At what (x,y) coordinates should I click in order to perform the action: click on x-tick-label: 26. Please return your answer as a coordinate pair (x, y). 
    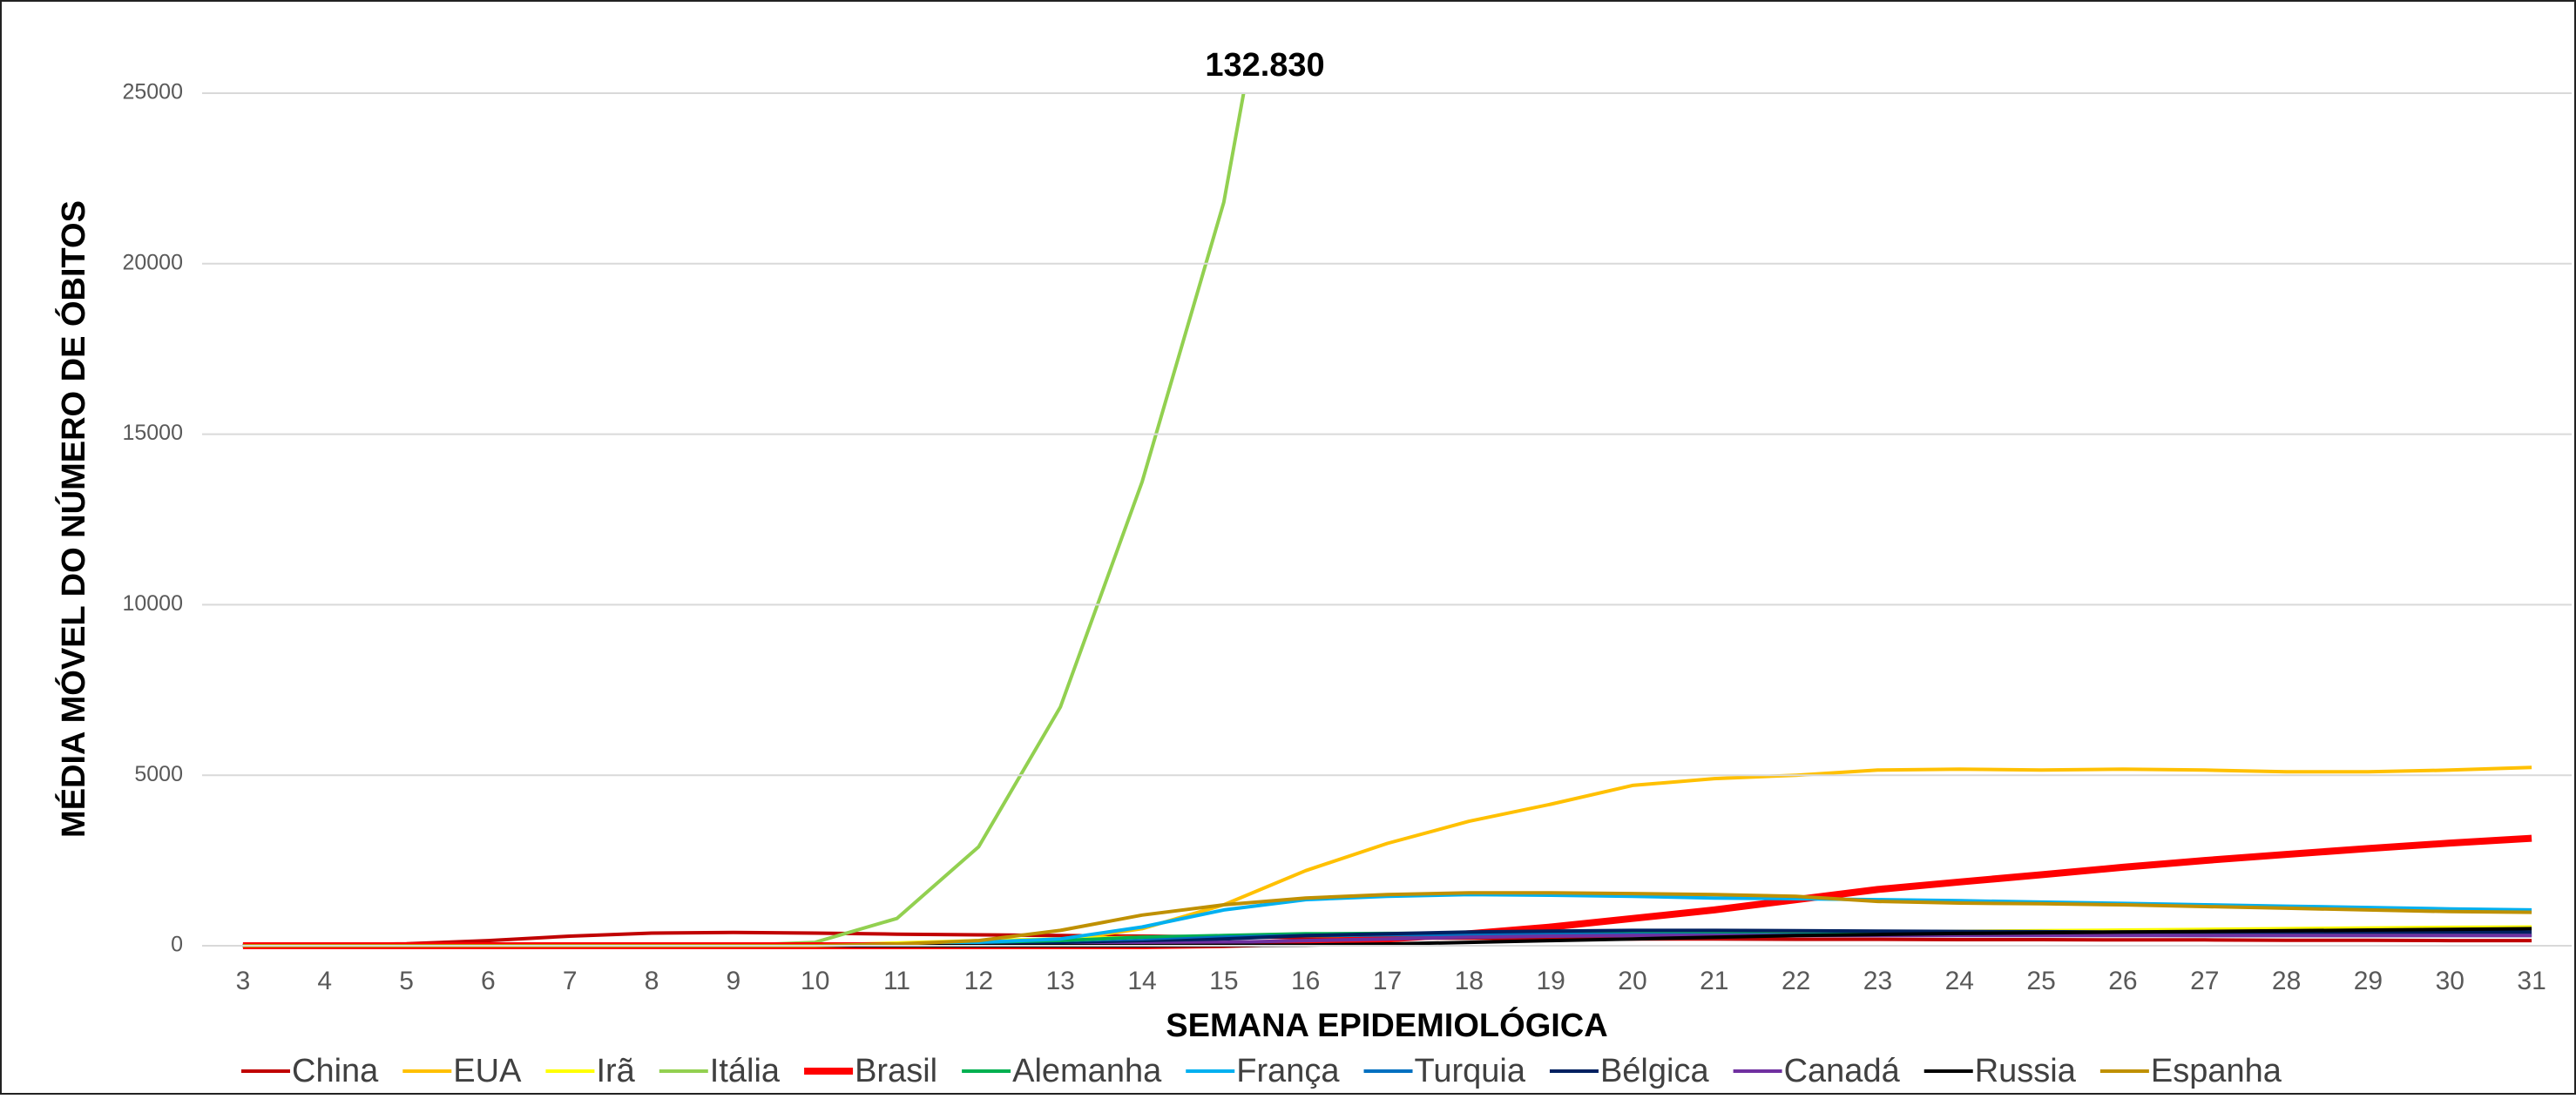
    Looking at the image, I should click on (2122, 981).